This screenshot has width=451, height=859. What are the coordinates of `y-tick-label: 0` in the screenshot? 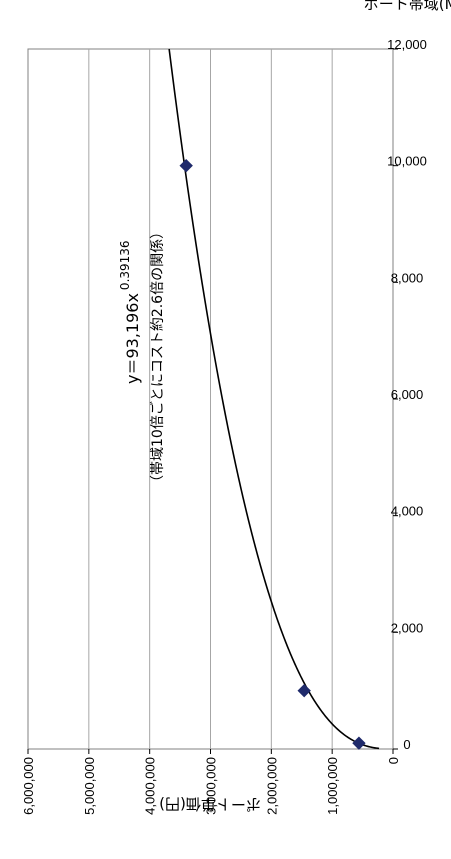 It's located at (393, 760).